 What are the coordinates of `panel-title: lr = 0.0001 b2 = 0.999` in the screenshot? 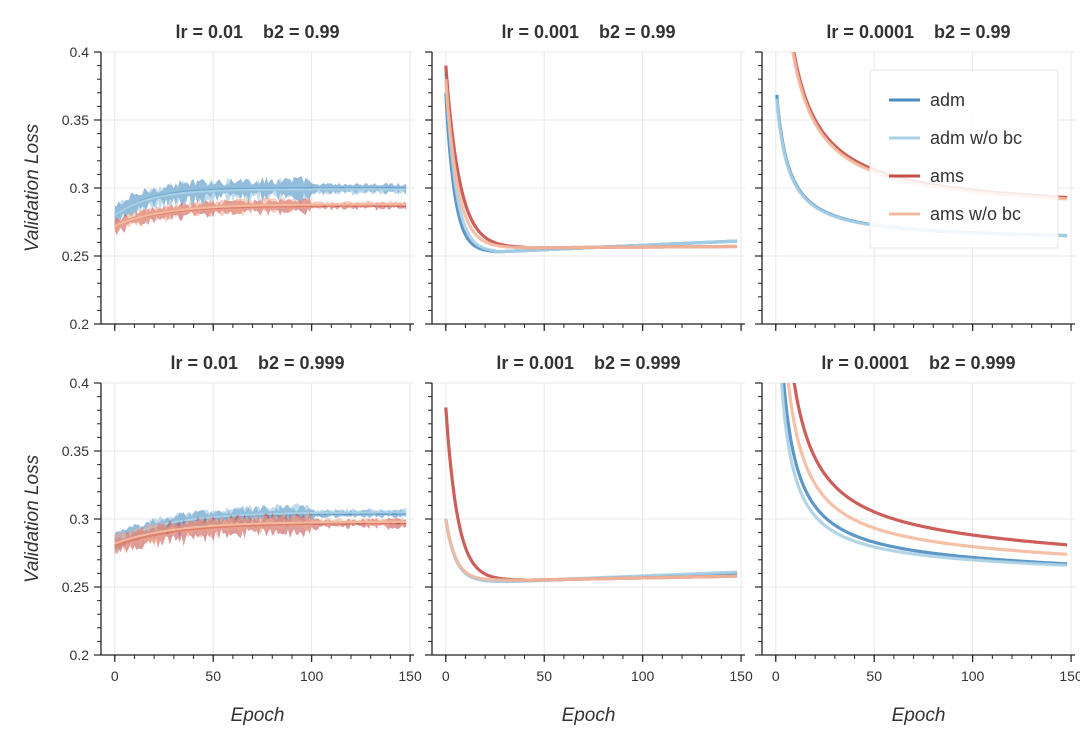 It's located at (918, 363).